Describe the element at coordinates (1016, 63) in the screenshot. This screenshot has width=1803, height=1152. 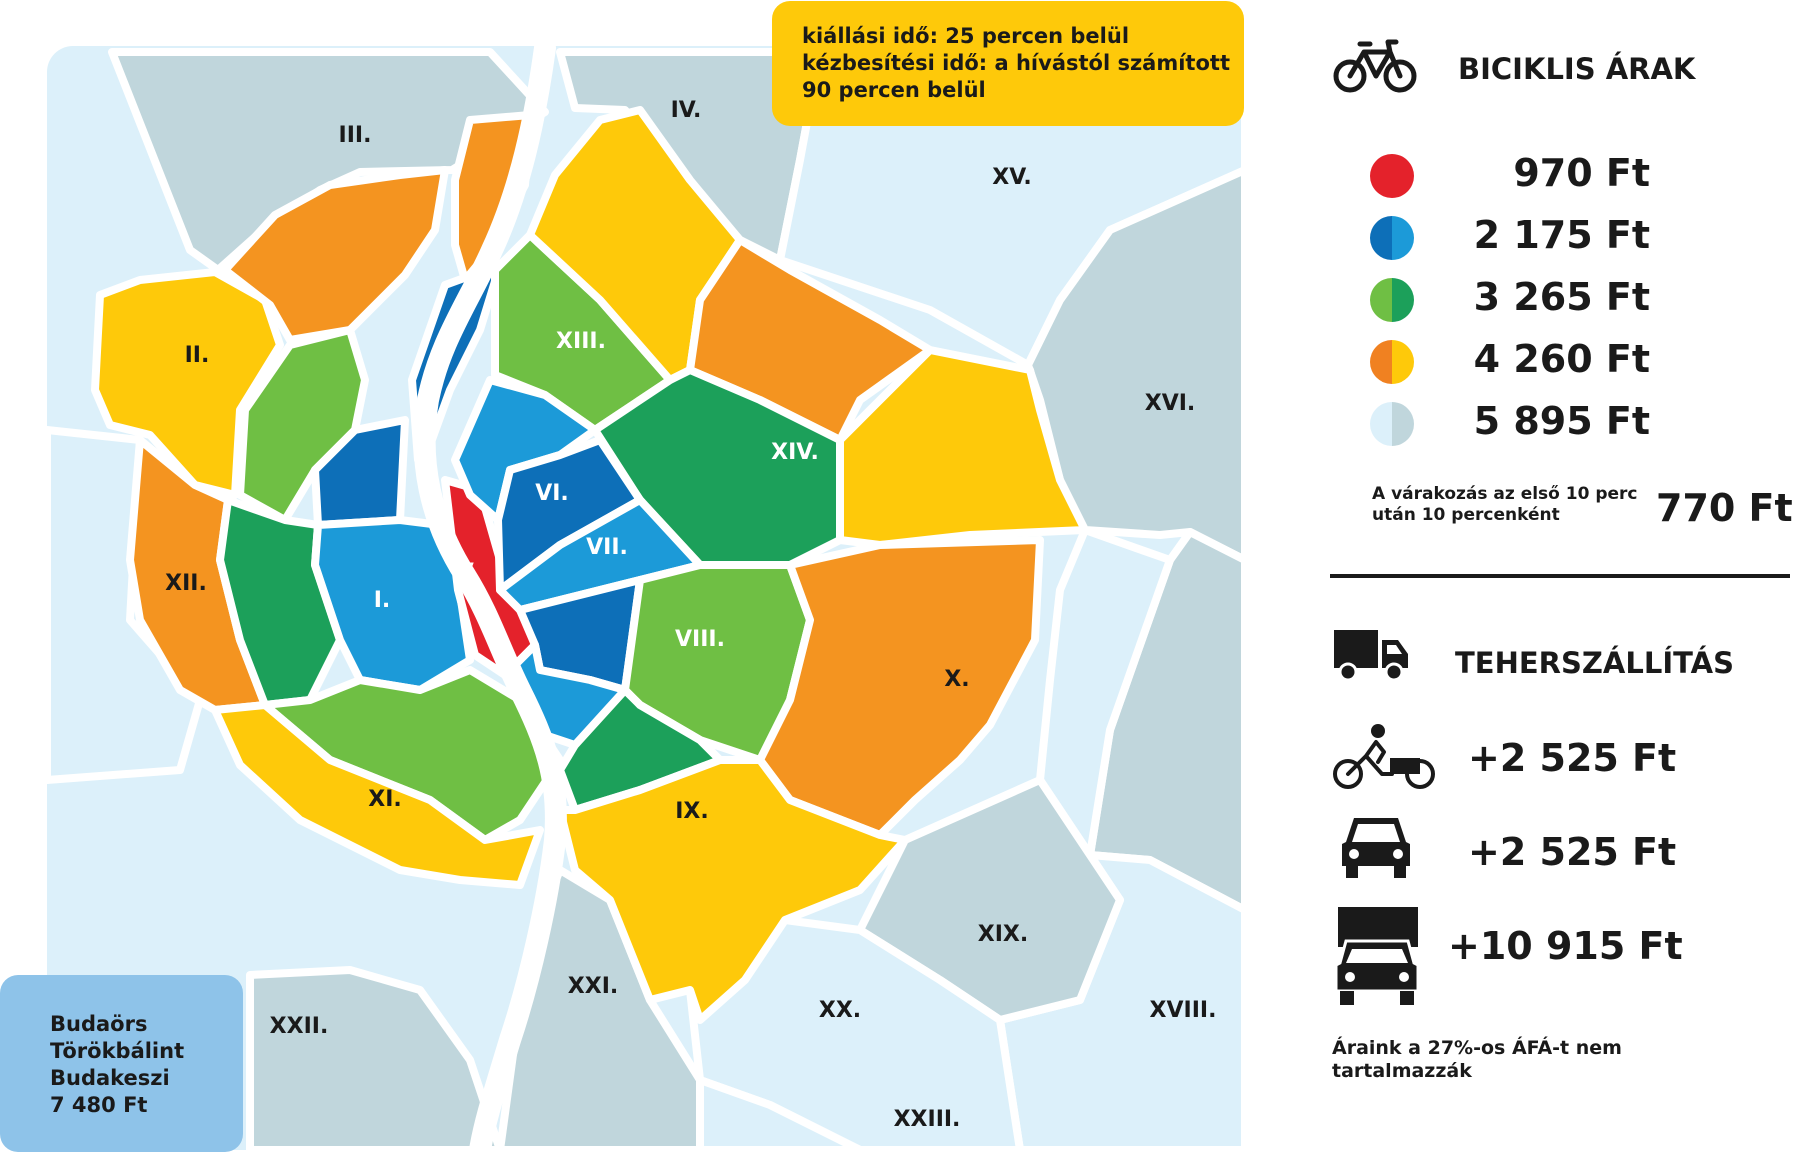
I see `callout-line-2: kézbesítési idő: a hívástól számított` at that location.